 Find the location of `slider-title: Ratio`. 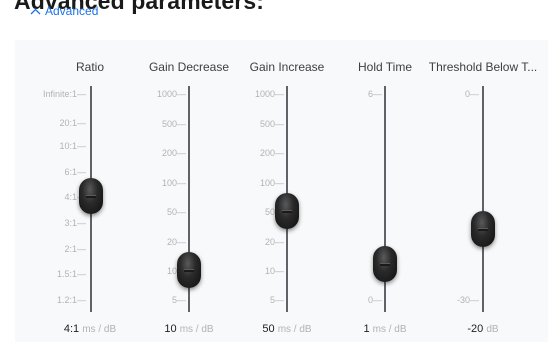

slider-title: Ratio is located at coordinates (89, 67).